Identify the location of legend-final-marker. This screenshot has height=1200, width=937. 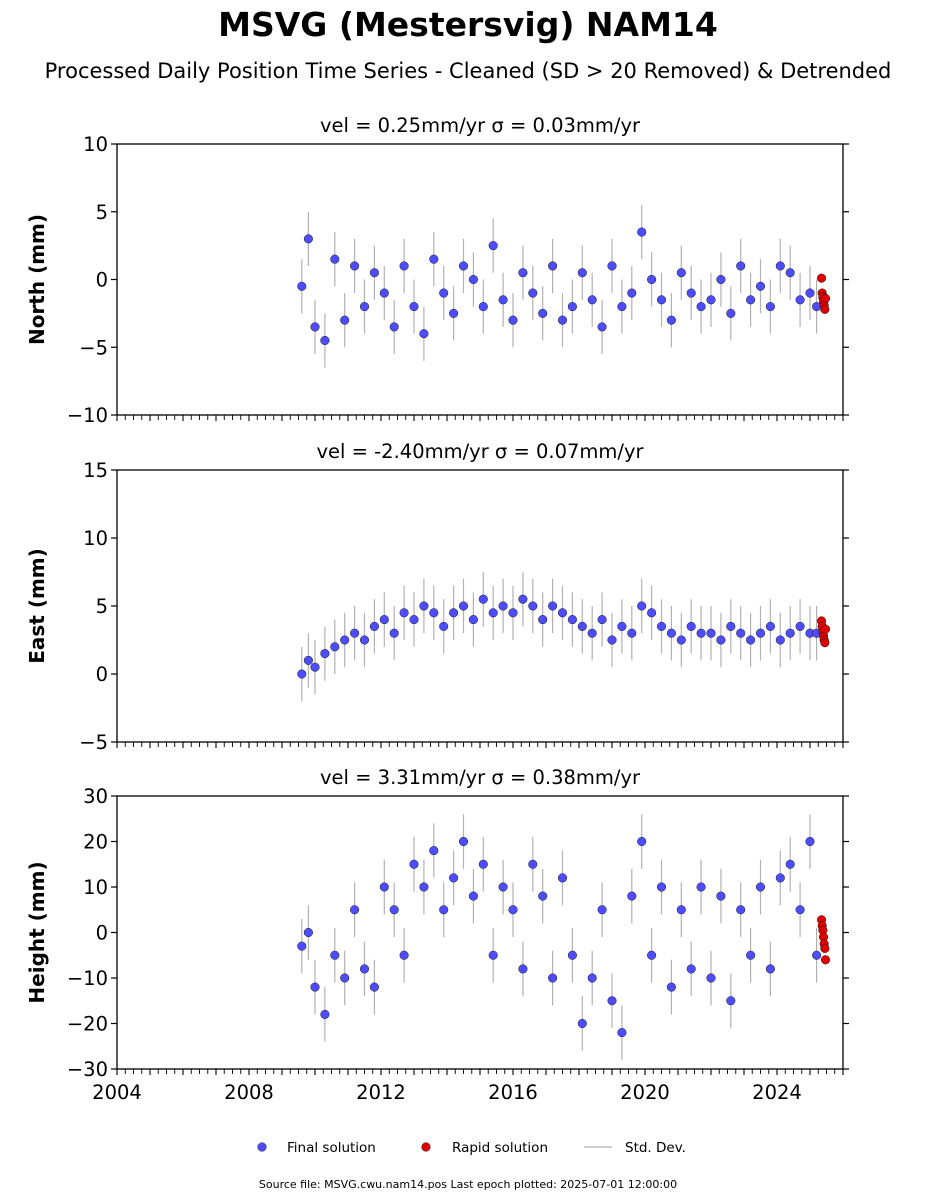
(262, 1147).